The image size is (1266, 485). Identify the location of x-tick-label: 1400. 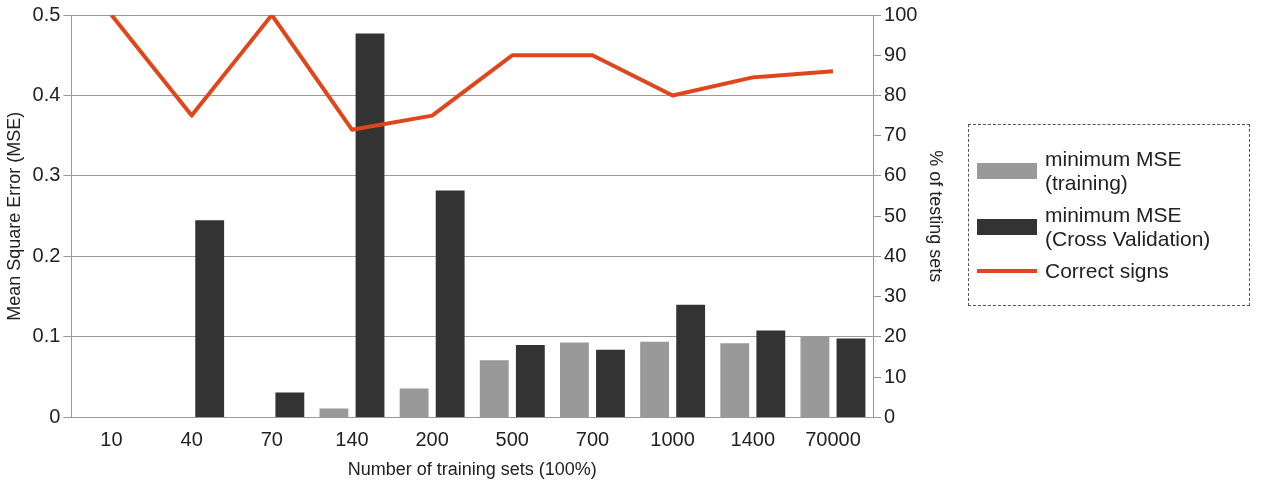
(753, 438).